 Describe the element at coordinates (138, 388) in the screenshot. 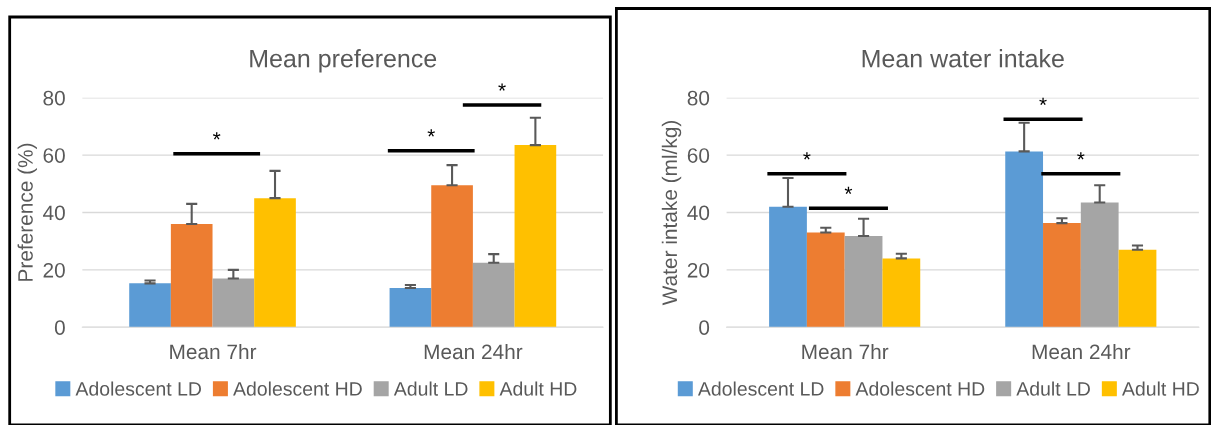

I see `legend-label: Adolescent LD` at that location.